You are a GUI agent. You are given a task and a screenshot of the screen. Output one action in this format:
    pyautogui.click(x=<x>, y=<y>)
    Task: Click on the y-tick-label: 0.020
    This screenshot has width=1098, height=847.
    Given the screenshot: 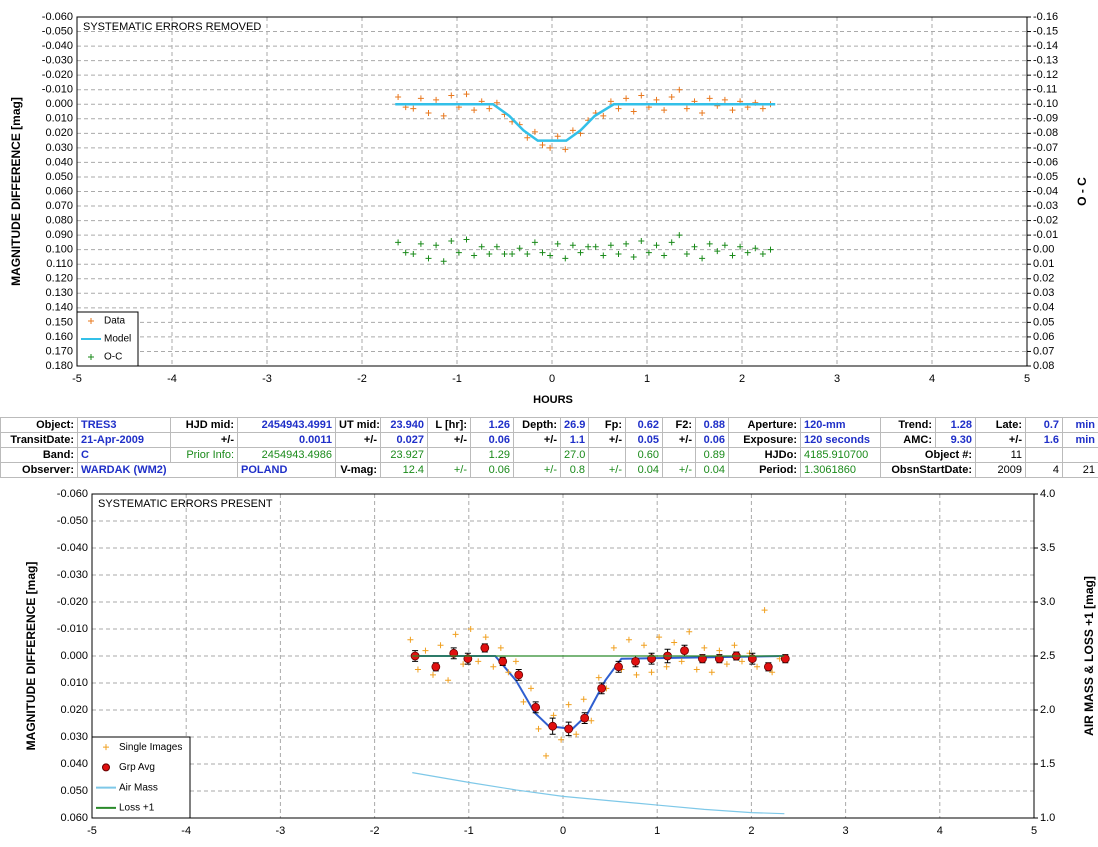 What is the action you would take?
    pyautogui.click(x=74, y=710)
    